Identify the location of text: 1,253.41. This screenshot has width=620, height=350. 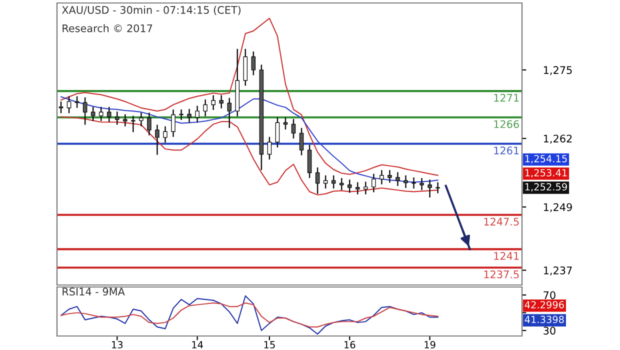
(546, 173).